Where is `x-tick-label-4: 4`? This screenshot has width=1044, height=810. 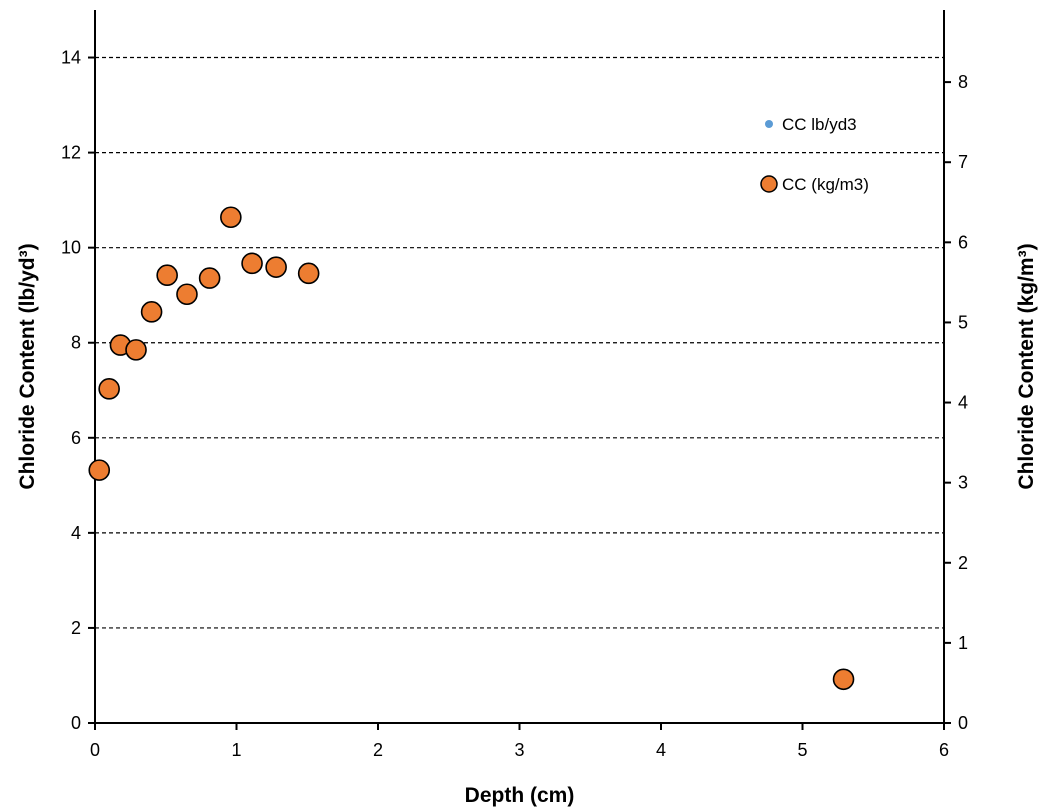
x-tick-label-4: 4 is located at coordinates (661, 750).